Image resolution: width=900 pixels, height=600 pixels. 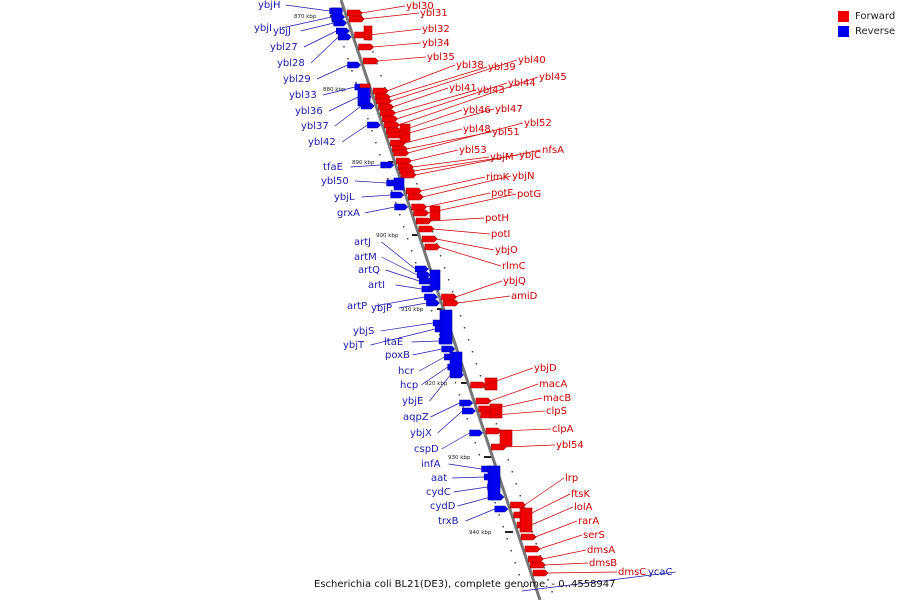 I want to click on forward-gene-label: ybl41, so click(x=463, y=88).